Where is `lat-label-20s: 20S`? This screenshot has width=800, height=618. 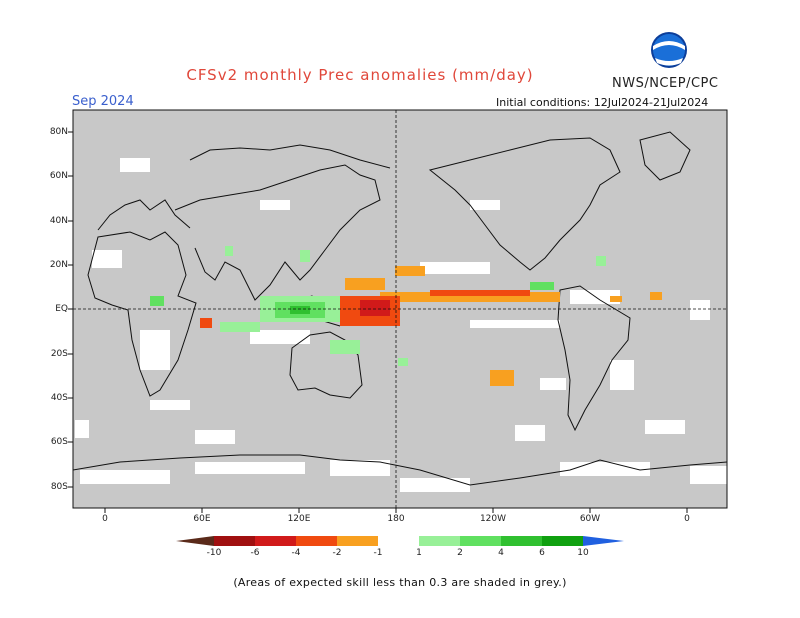
lat-label-20s: 20S is located at coordinates (59, 354).